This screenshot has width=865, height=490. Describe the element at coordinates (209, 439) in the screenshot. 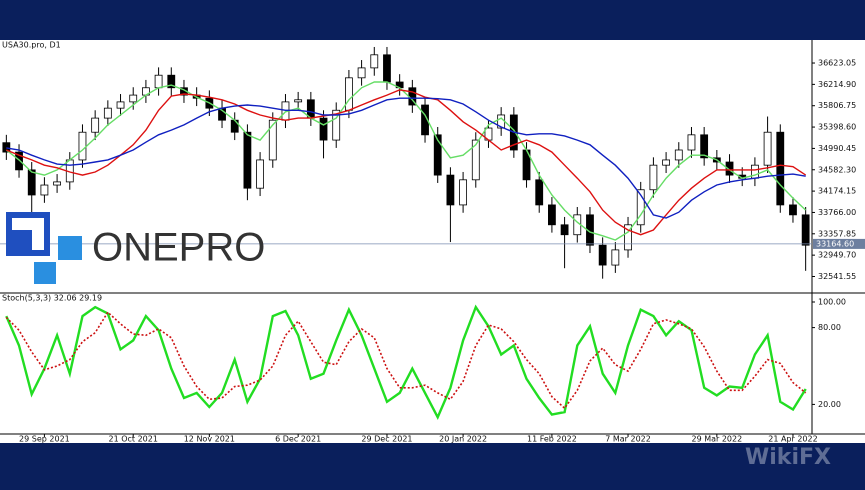

I see `x-tick-label: 12 Nov 2021` at that location.